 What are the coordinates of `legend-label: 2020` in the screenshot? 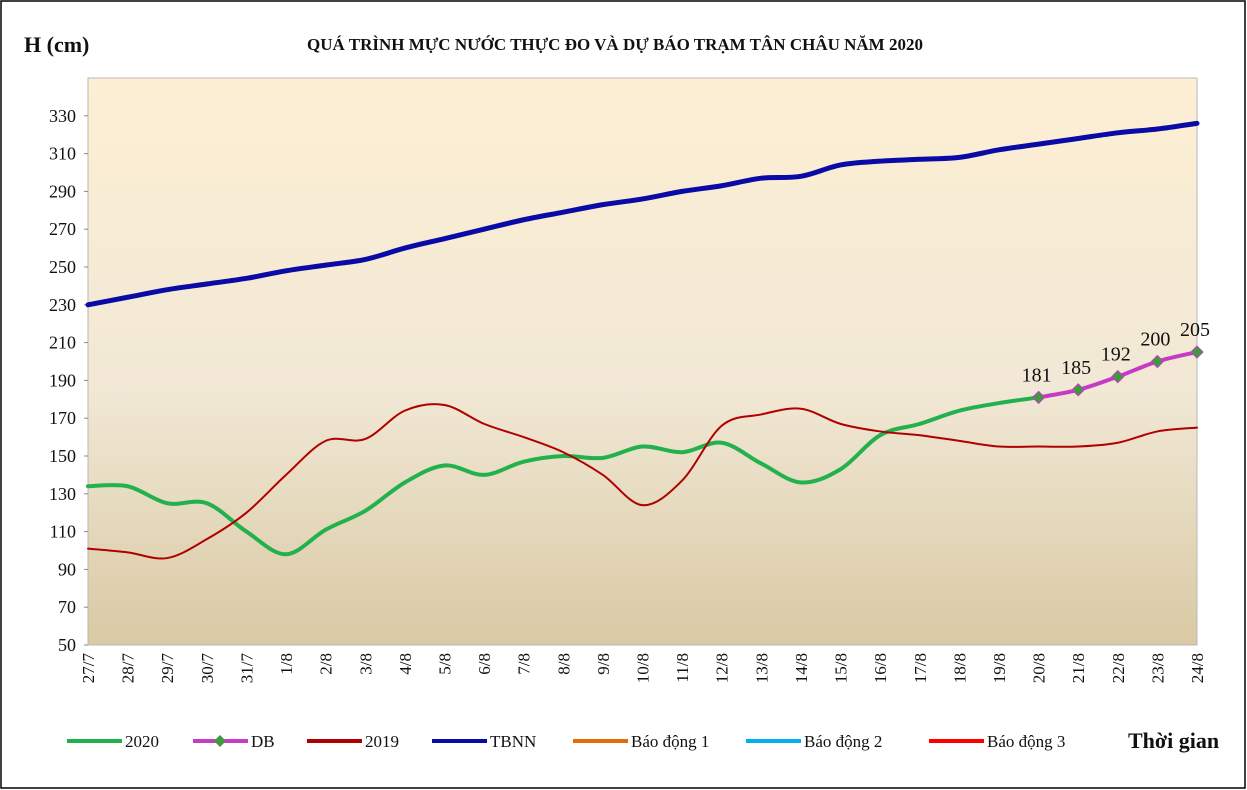 It's located at (142, 741).